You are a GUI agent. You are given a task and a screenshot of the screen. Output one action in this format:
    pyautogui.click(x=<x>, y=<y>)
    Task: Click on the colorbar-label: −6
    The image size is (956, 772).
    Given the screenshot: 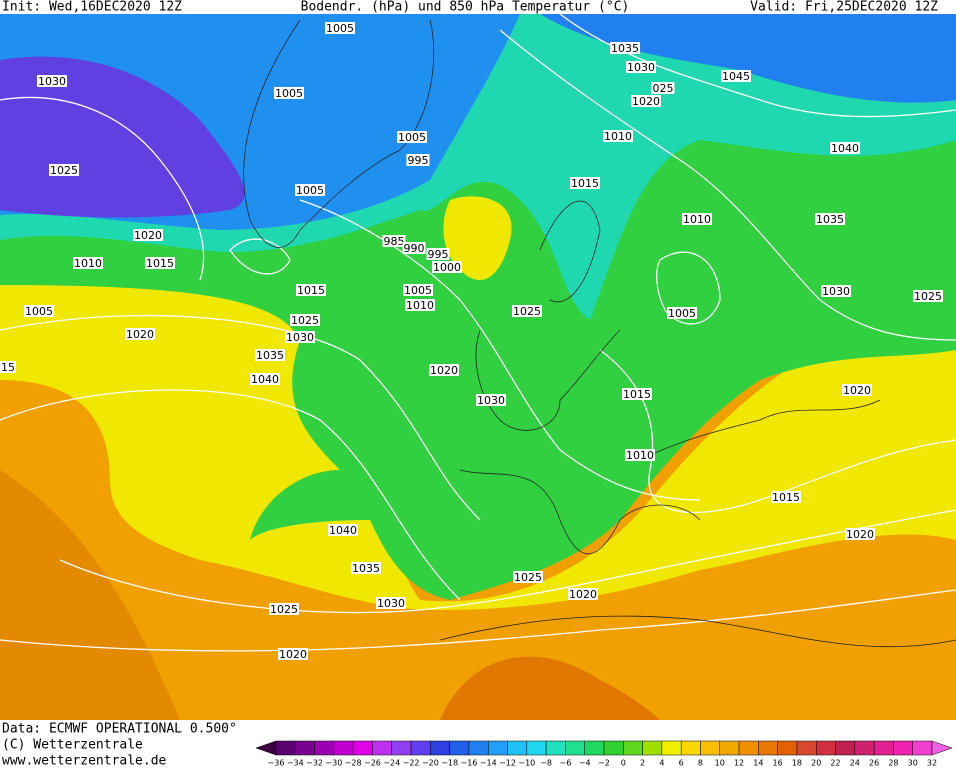 What is the action you would take?
    pyautogui.click(x=566, y=763)
    